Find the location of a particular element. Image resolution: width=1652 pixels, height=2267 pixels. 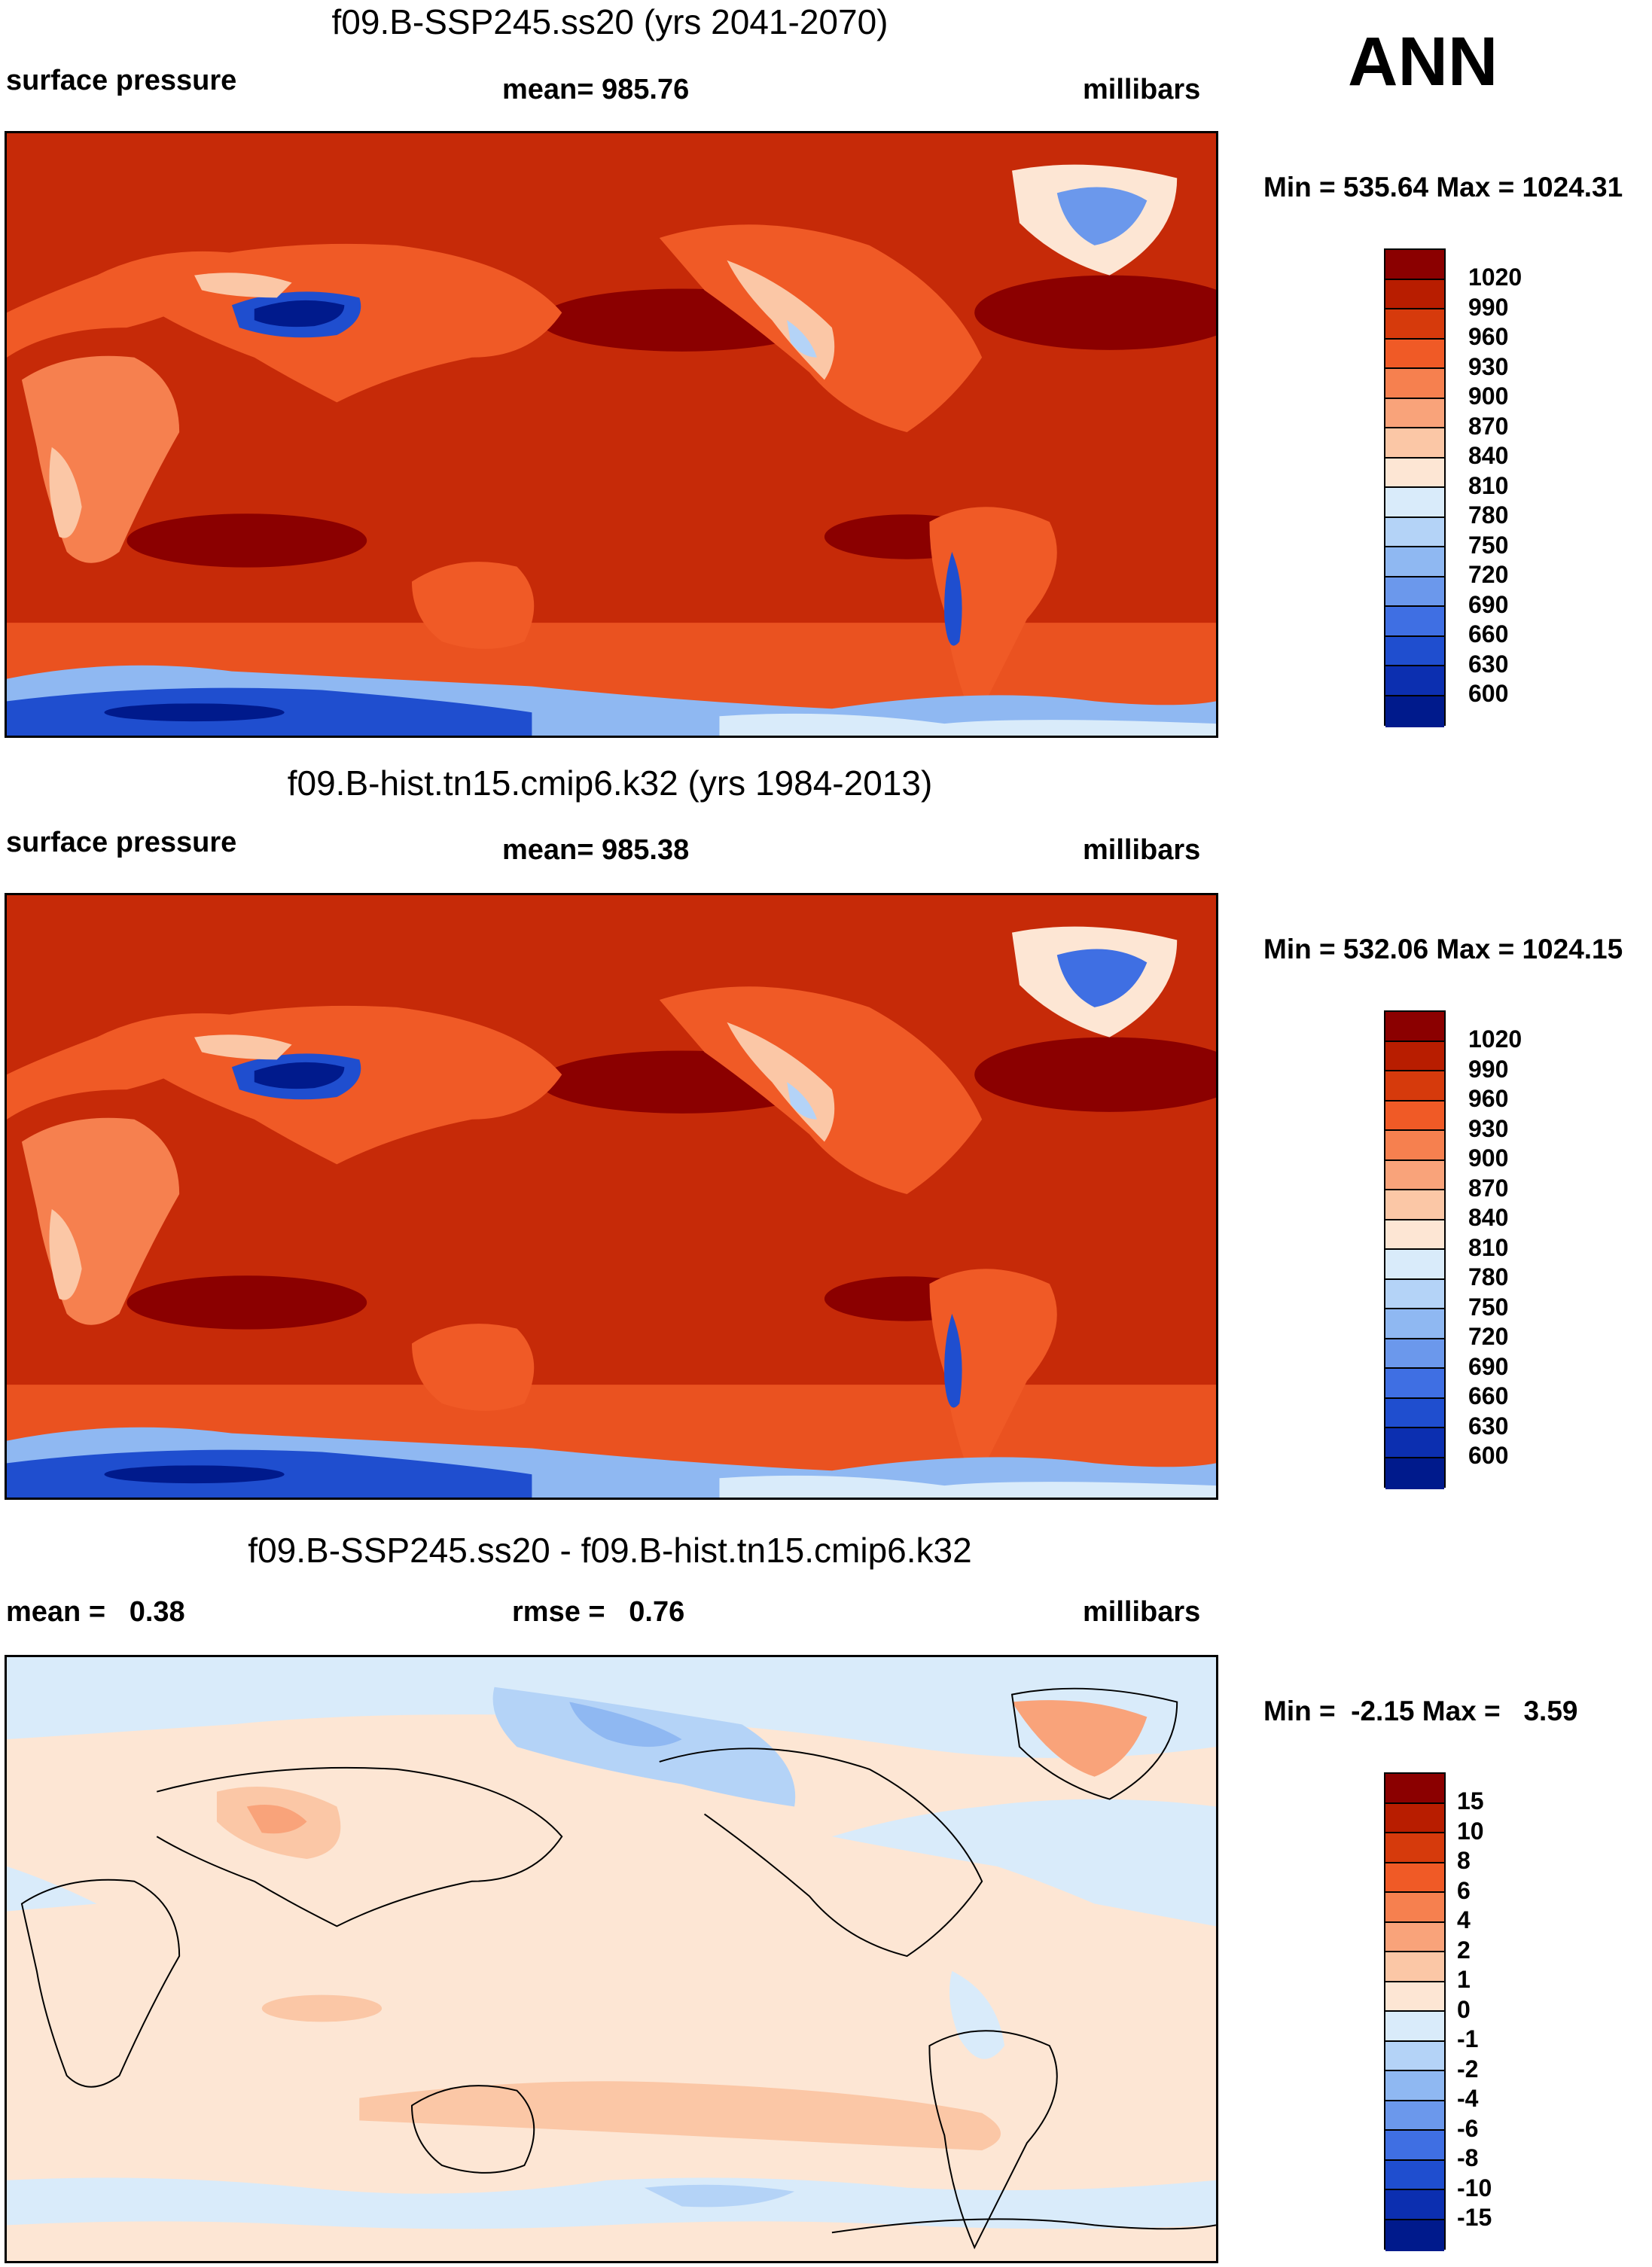

panel-2-colorbar-label: 870 is located at coordinates (1488, 1188).